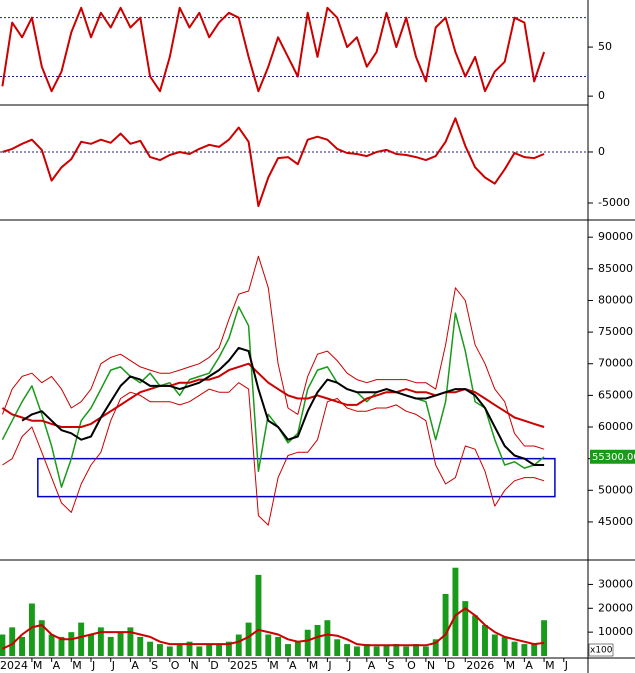 The image size is (635, 673). I want to click on unit-box, so click(601, 650).